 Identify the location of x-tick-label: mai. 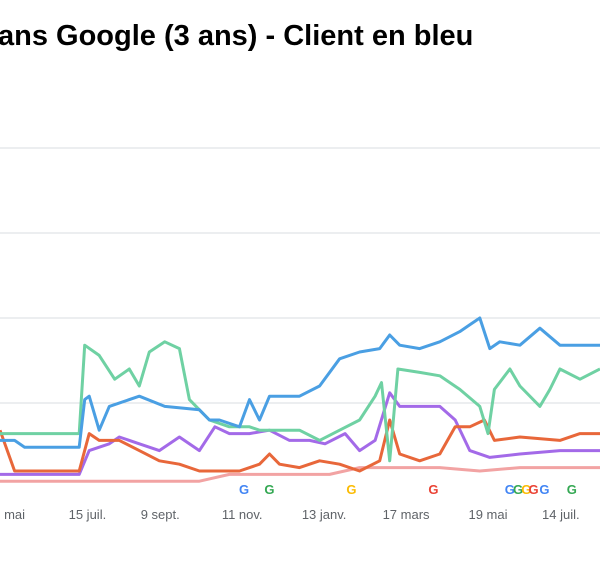
(14, 514).